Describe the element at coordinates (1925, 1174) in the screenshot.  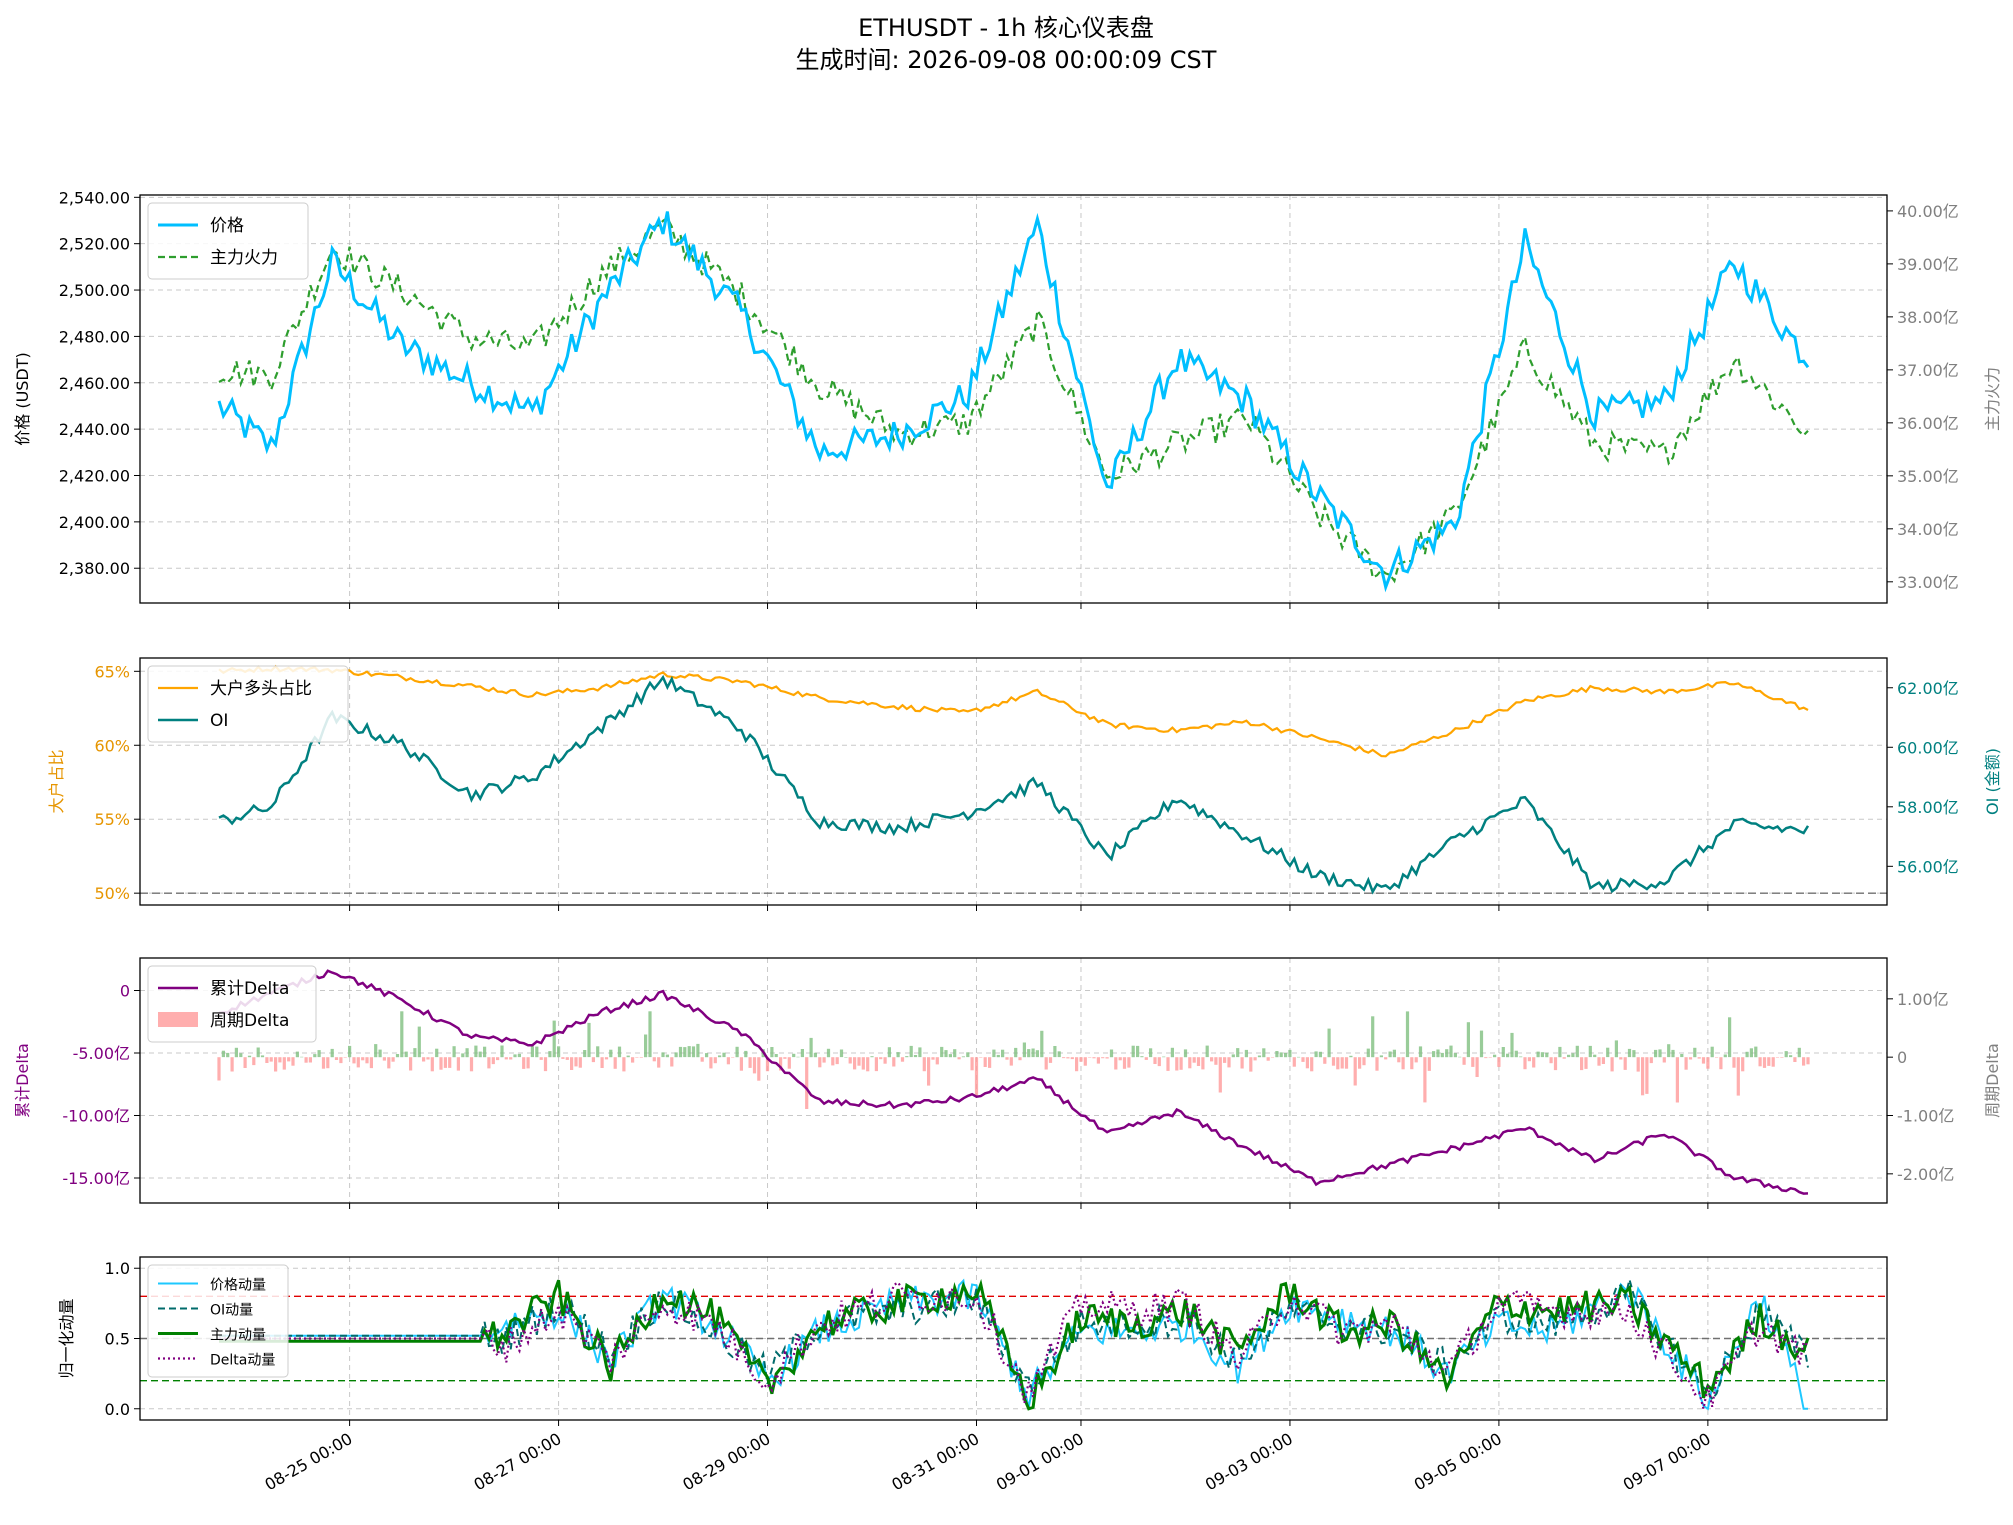
I see `y-tick-label-right: -2.00亿` at that location.